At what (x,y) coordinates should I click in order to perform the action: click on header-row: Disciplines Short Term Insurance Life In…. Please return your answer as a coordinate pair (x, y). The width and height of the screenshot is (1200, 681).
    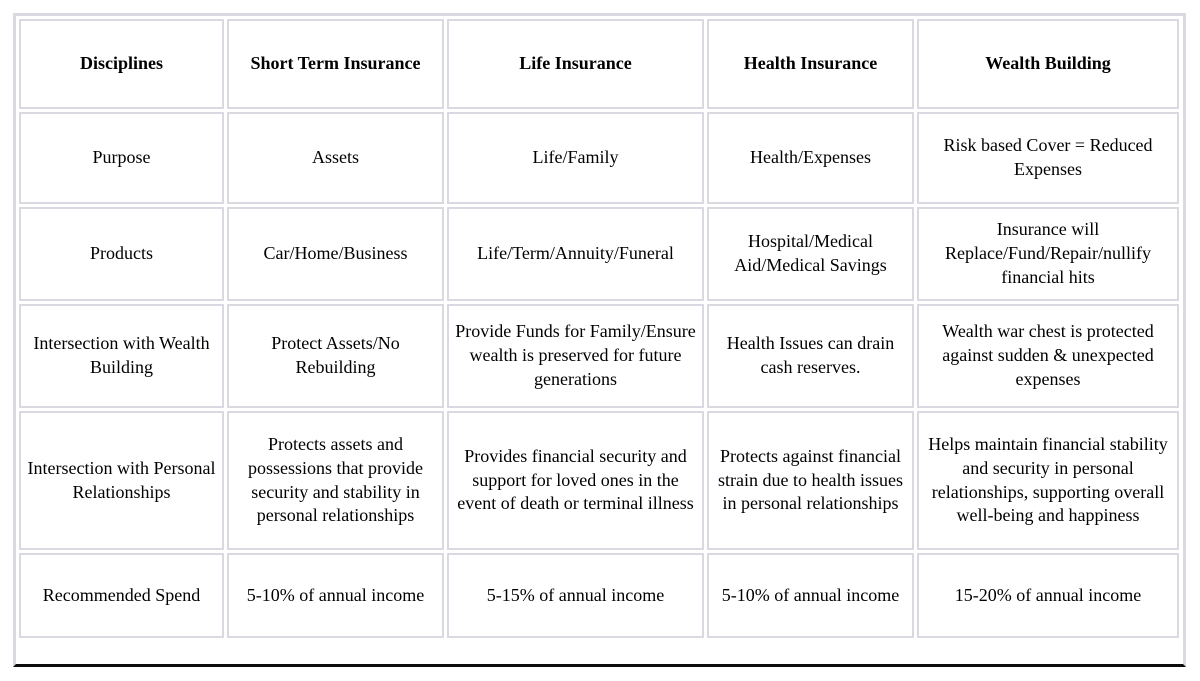
    Looking at the image, I should click on (599, 64).